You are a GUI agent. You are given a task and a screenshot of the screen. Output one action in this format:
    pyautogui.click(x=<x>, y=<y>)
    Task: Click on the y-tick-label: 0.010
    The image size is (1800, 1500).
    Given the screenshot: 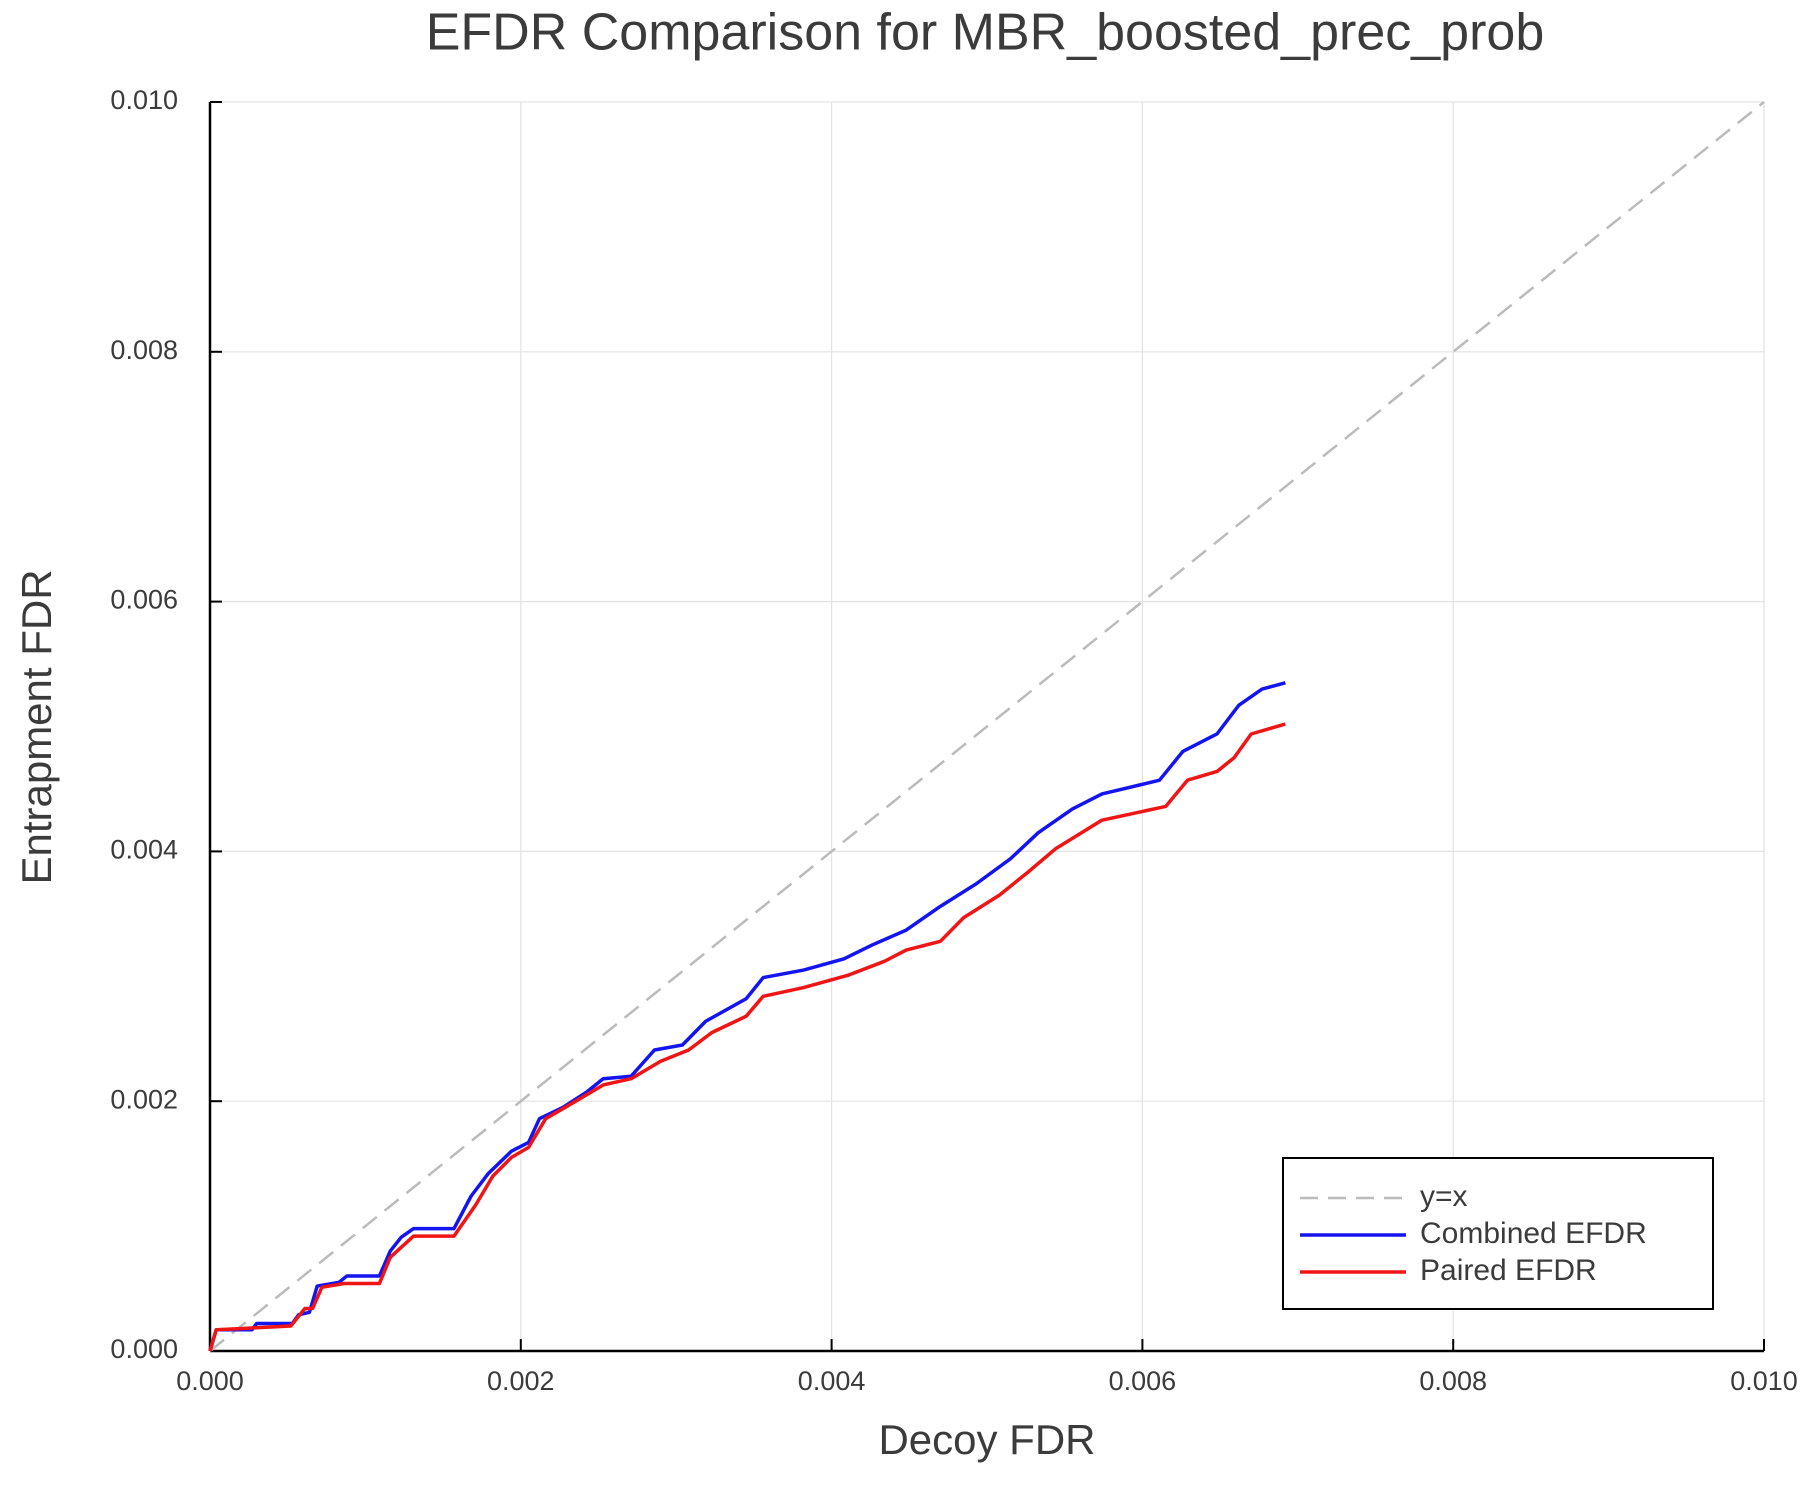 What is the action you would take?
    pyautogui.click(x=144, y=100)
    